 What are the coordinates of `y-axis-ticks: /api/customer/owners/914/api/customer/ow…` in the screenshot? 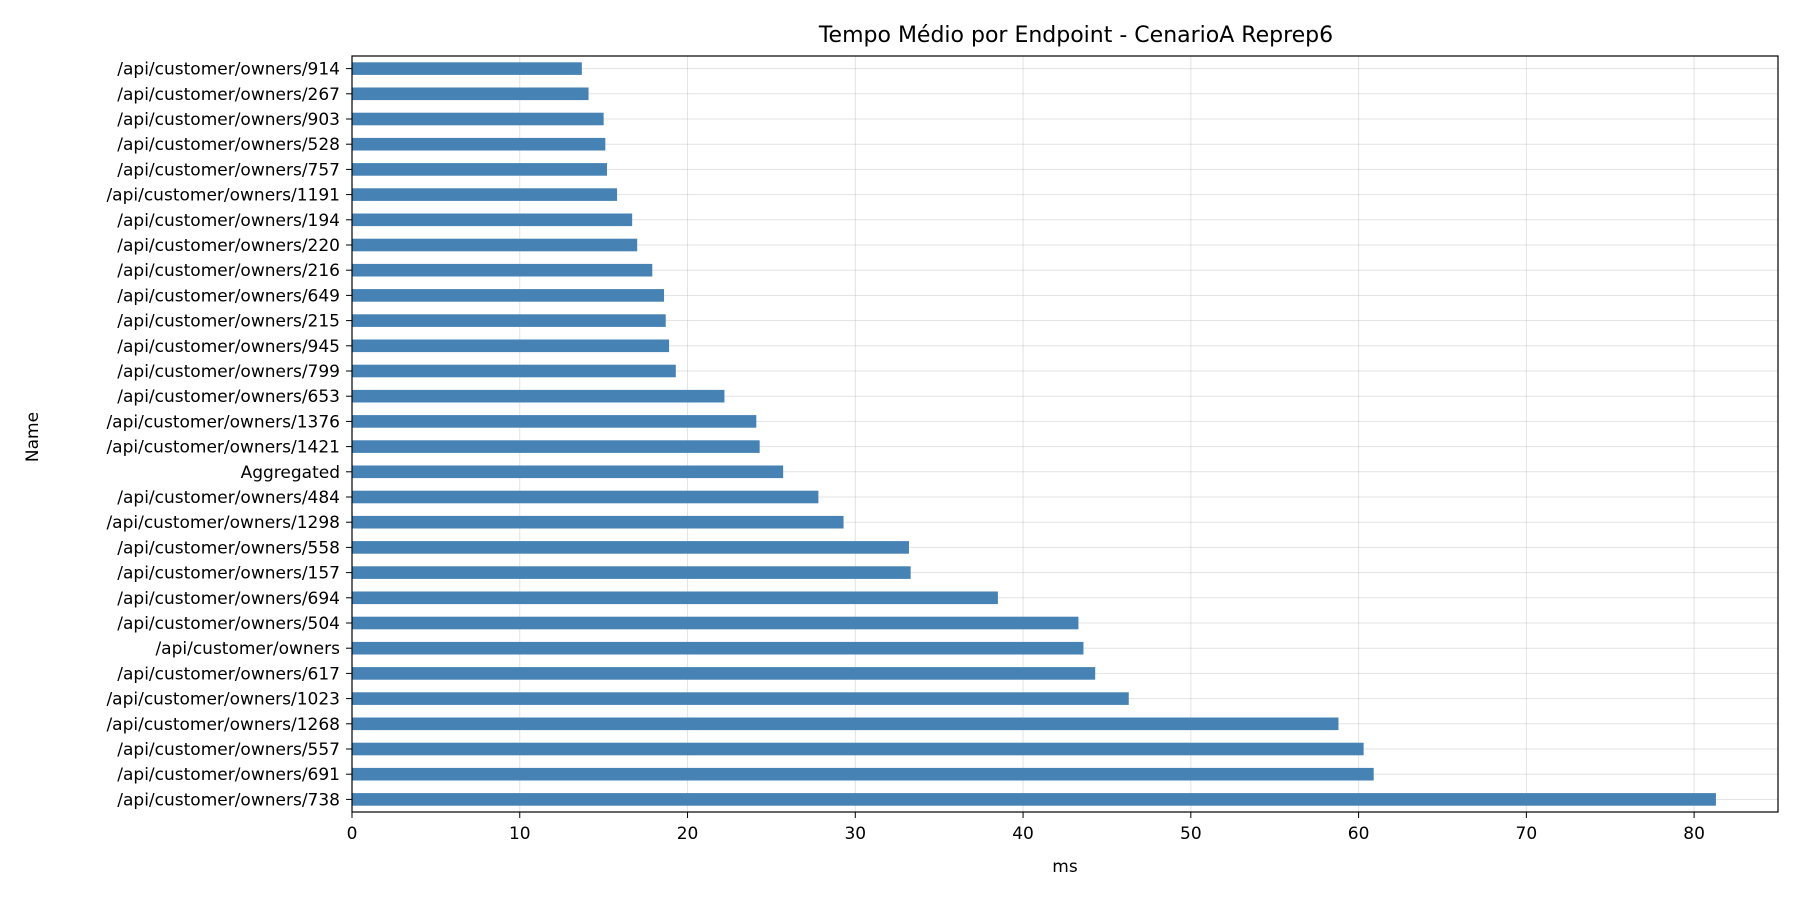 It's located at (229, 435).